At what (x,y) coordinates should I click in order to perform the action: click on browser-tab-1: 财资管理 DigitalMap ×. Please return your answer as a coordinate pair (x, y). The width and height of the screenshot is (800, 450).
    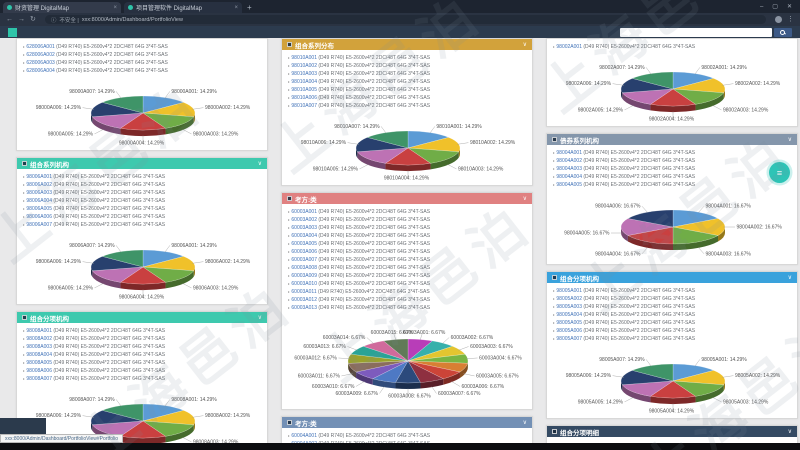
    Looking at the image, I should click on (62, 7).